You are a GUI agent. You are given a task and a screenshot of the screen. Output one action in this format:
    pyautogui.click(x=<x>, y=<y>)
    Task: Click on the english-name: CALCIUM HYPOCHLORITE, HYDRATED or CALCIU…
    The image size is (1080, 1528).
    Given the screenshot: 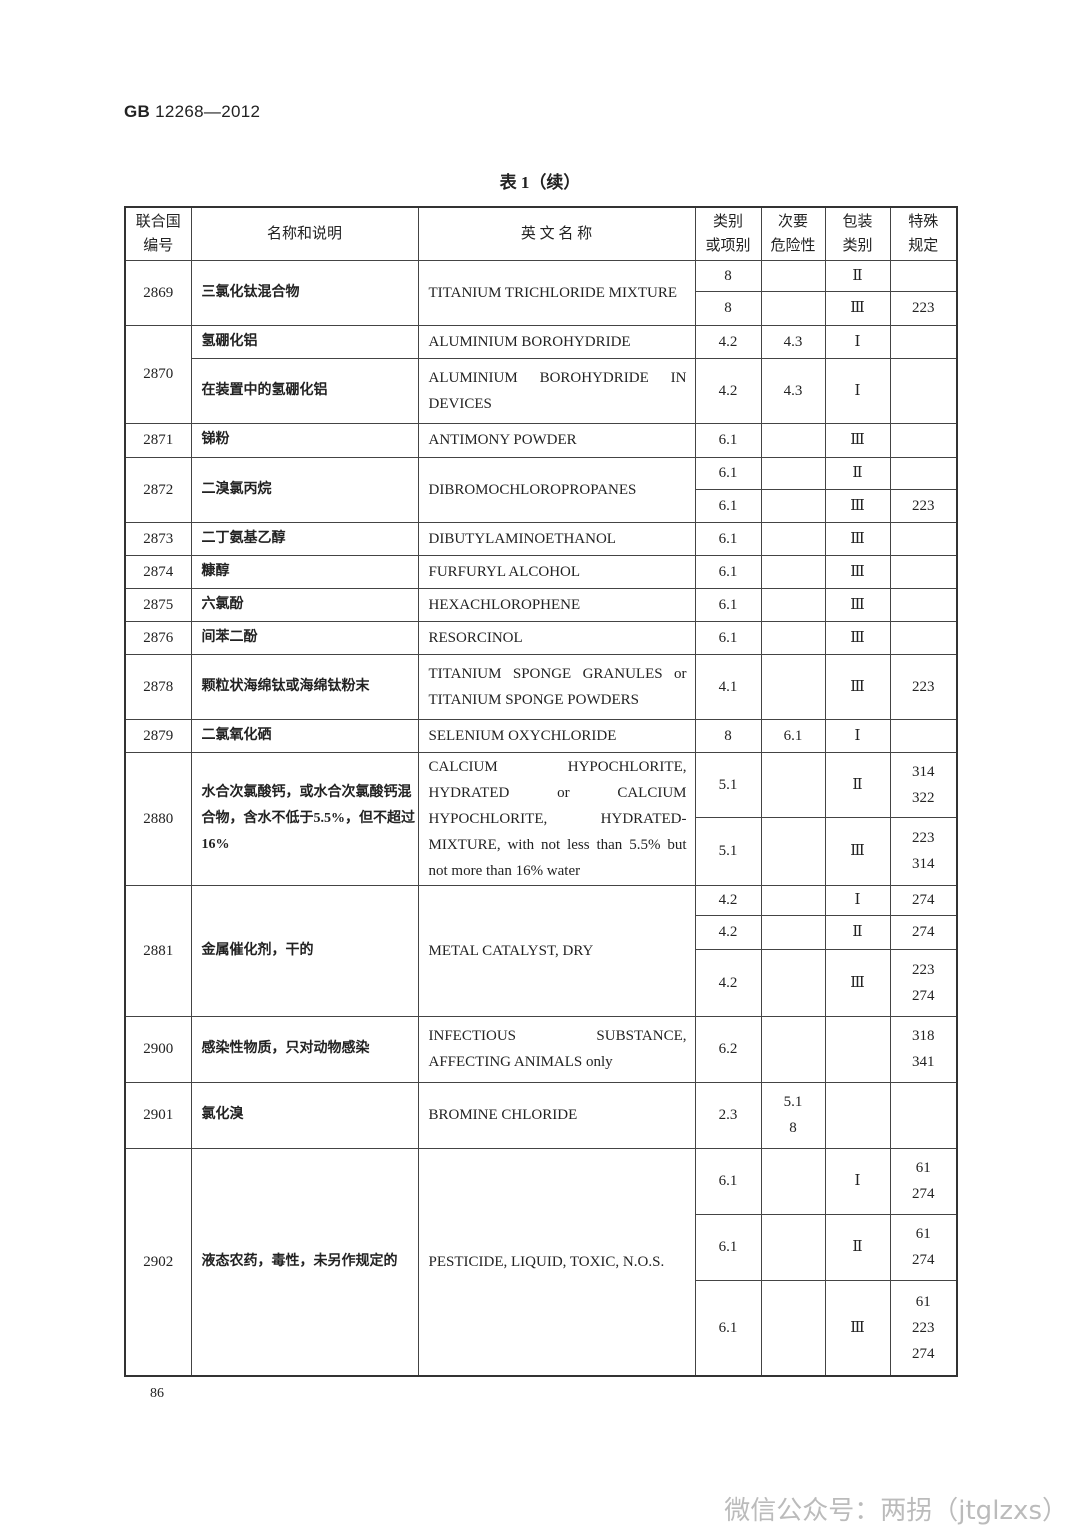 What is the action you would take?
    pyautogui.click(x=556, y=818)
    